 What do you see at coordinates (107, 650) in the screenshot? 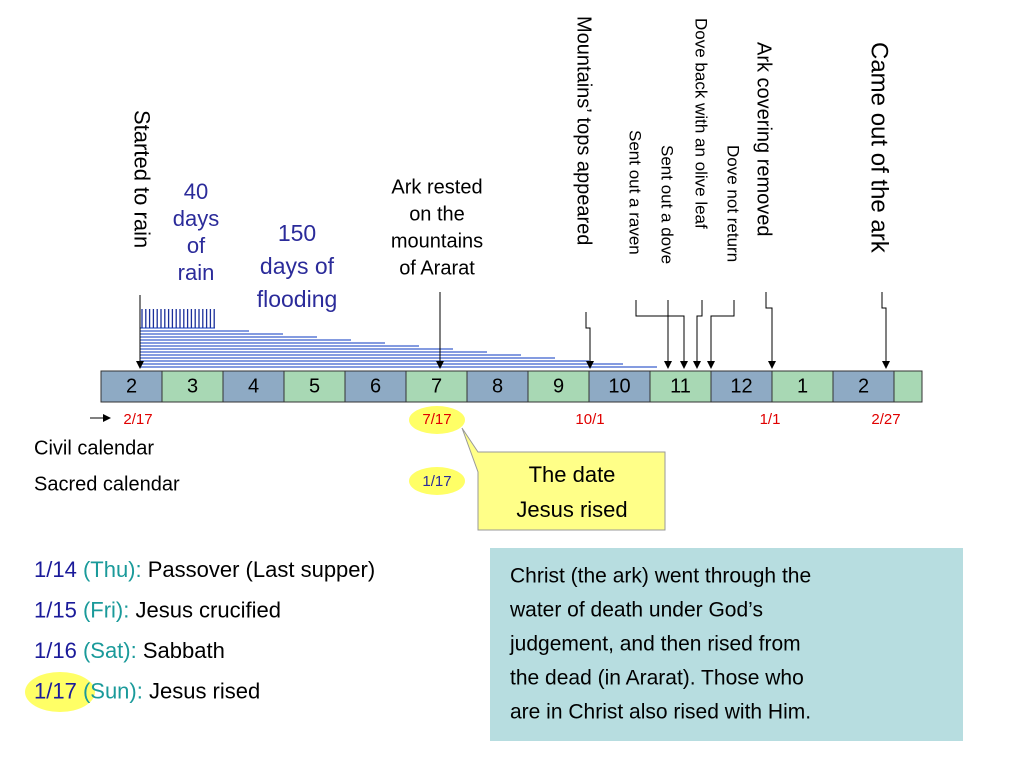
I see `list-day: (Sat):` at bounding box center [107, 650].